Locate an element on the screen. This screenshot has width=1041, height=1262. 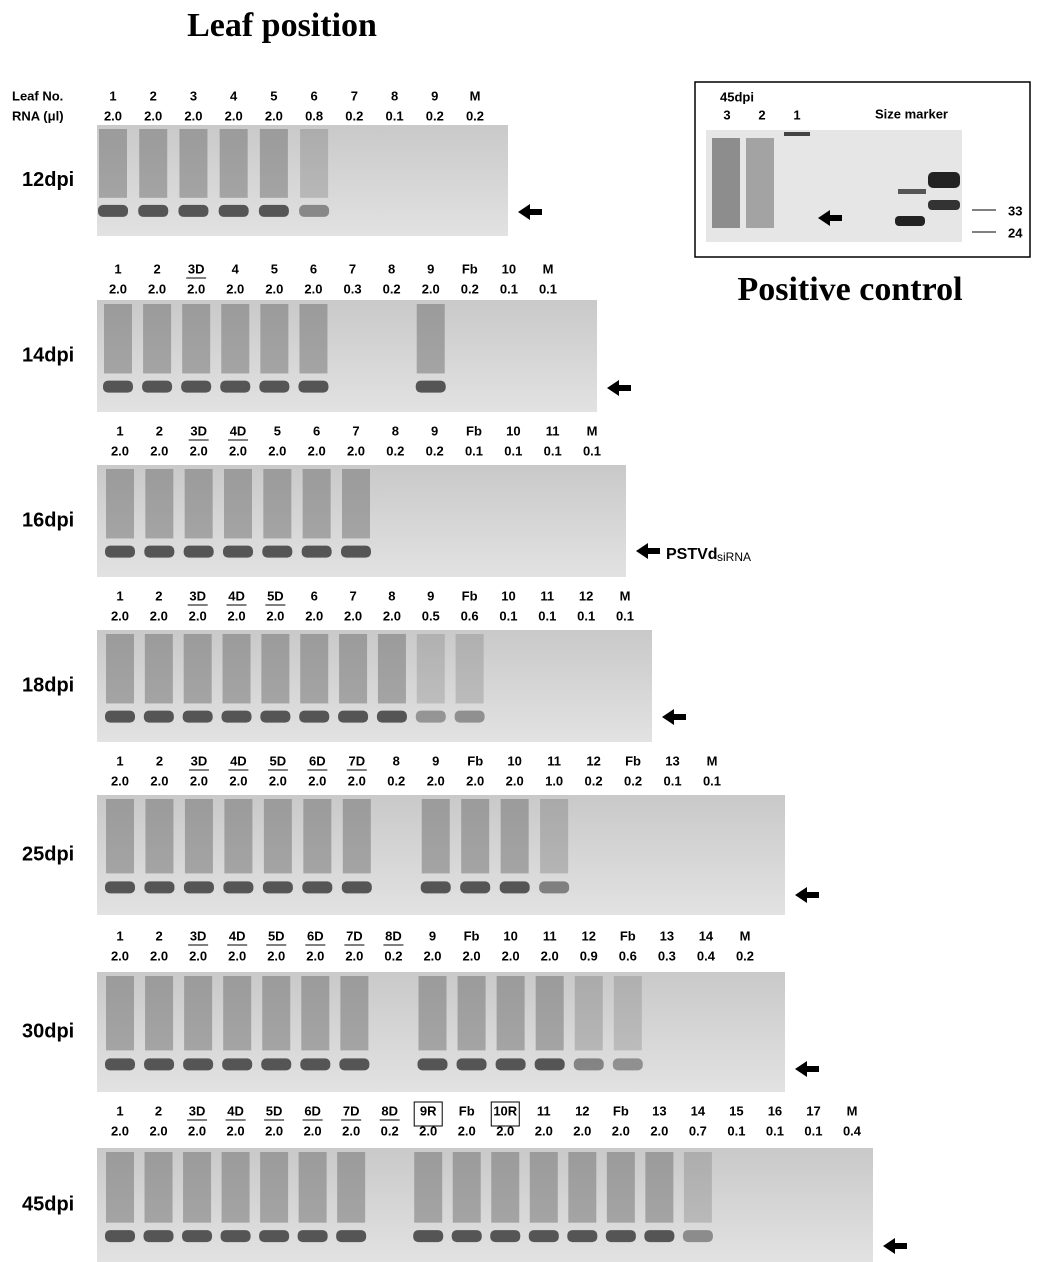
lane-label: 9 is located at coordinates (432, 935).